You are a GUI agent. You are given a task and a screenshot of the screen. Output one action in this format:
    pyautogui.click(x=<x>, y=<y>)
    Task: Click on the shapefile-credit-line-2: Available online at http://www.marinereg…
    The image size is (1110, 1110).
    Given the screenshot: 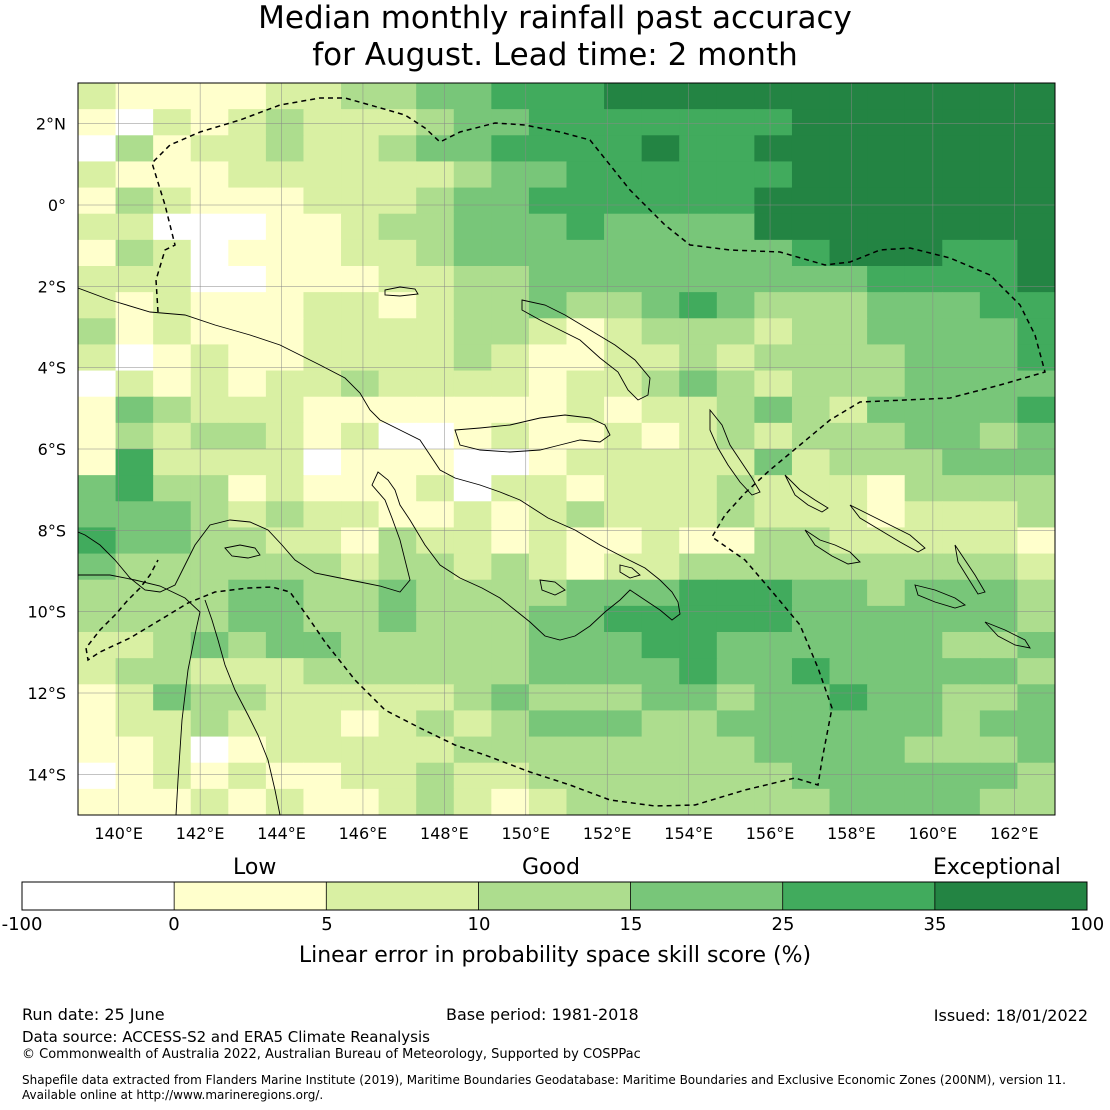 What is the action you would take?
    pyautogui.click(x=173, y=1095)
    